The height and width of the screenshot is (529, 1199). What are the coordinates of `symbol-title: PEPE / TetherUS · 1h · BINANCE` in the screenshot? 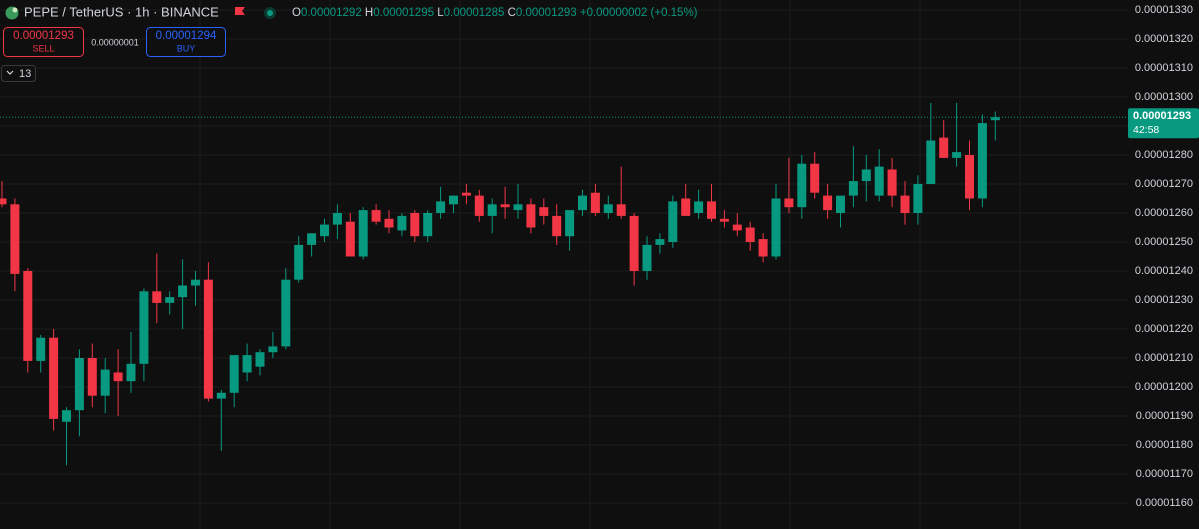 It's located at (121, 11).